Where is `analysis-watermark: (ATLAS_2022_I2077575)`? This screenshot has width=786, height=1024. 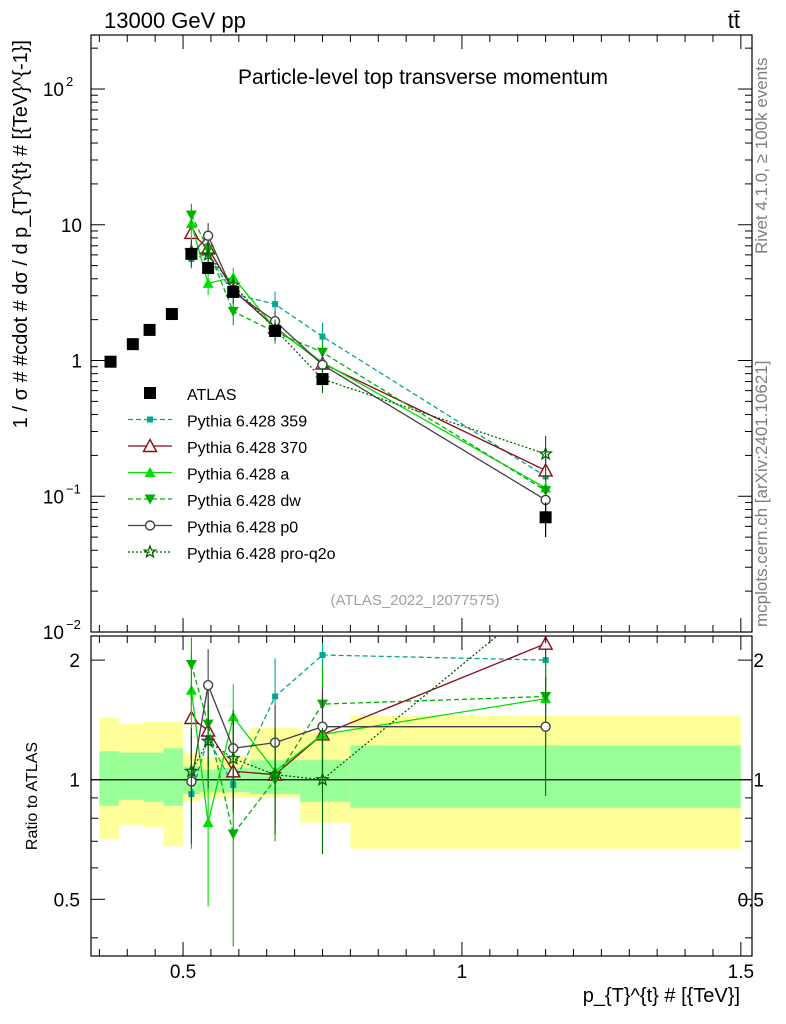 analysis-watermark: (ATLAS_2022_I2077575) is located at coordinates (414, 600).